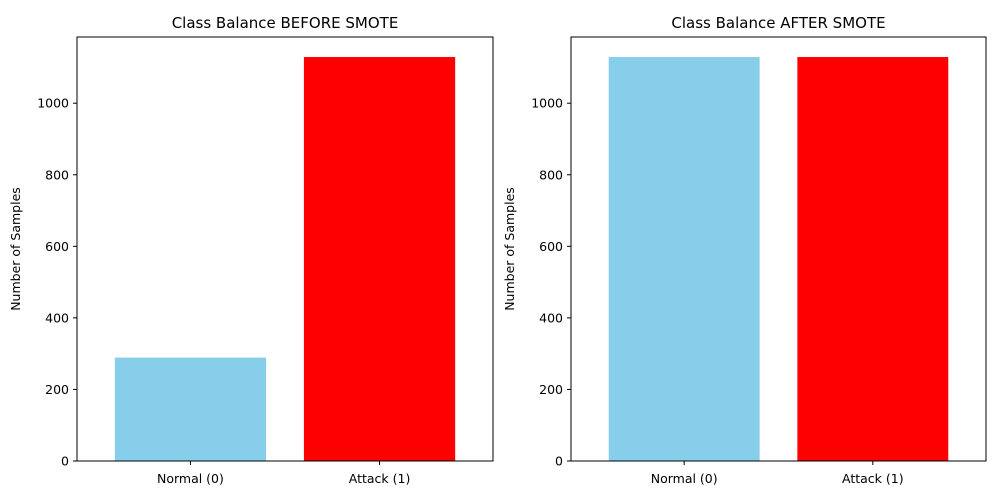  Describe the element at coordinates (778, 23) in the screenshot. I see `chart-title: Class Balance AFTER SMOTE` at that location.